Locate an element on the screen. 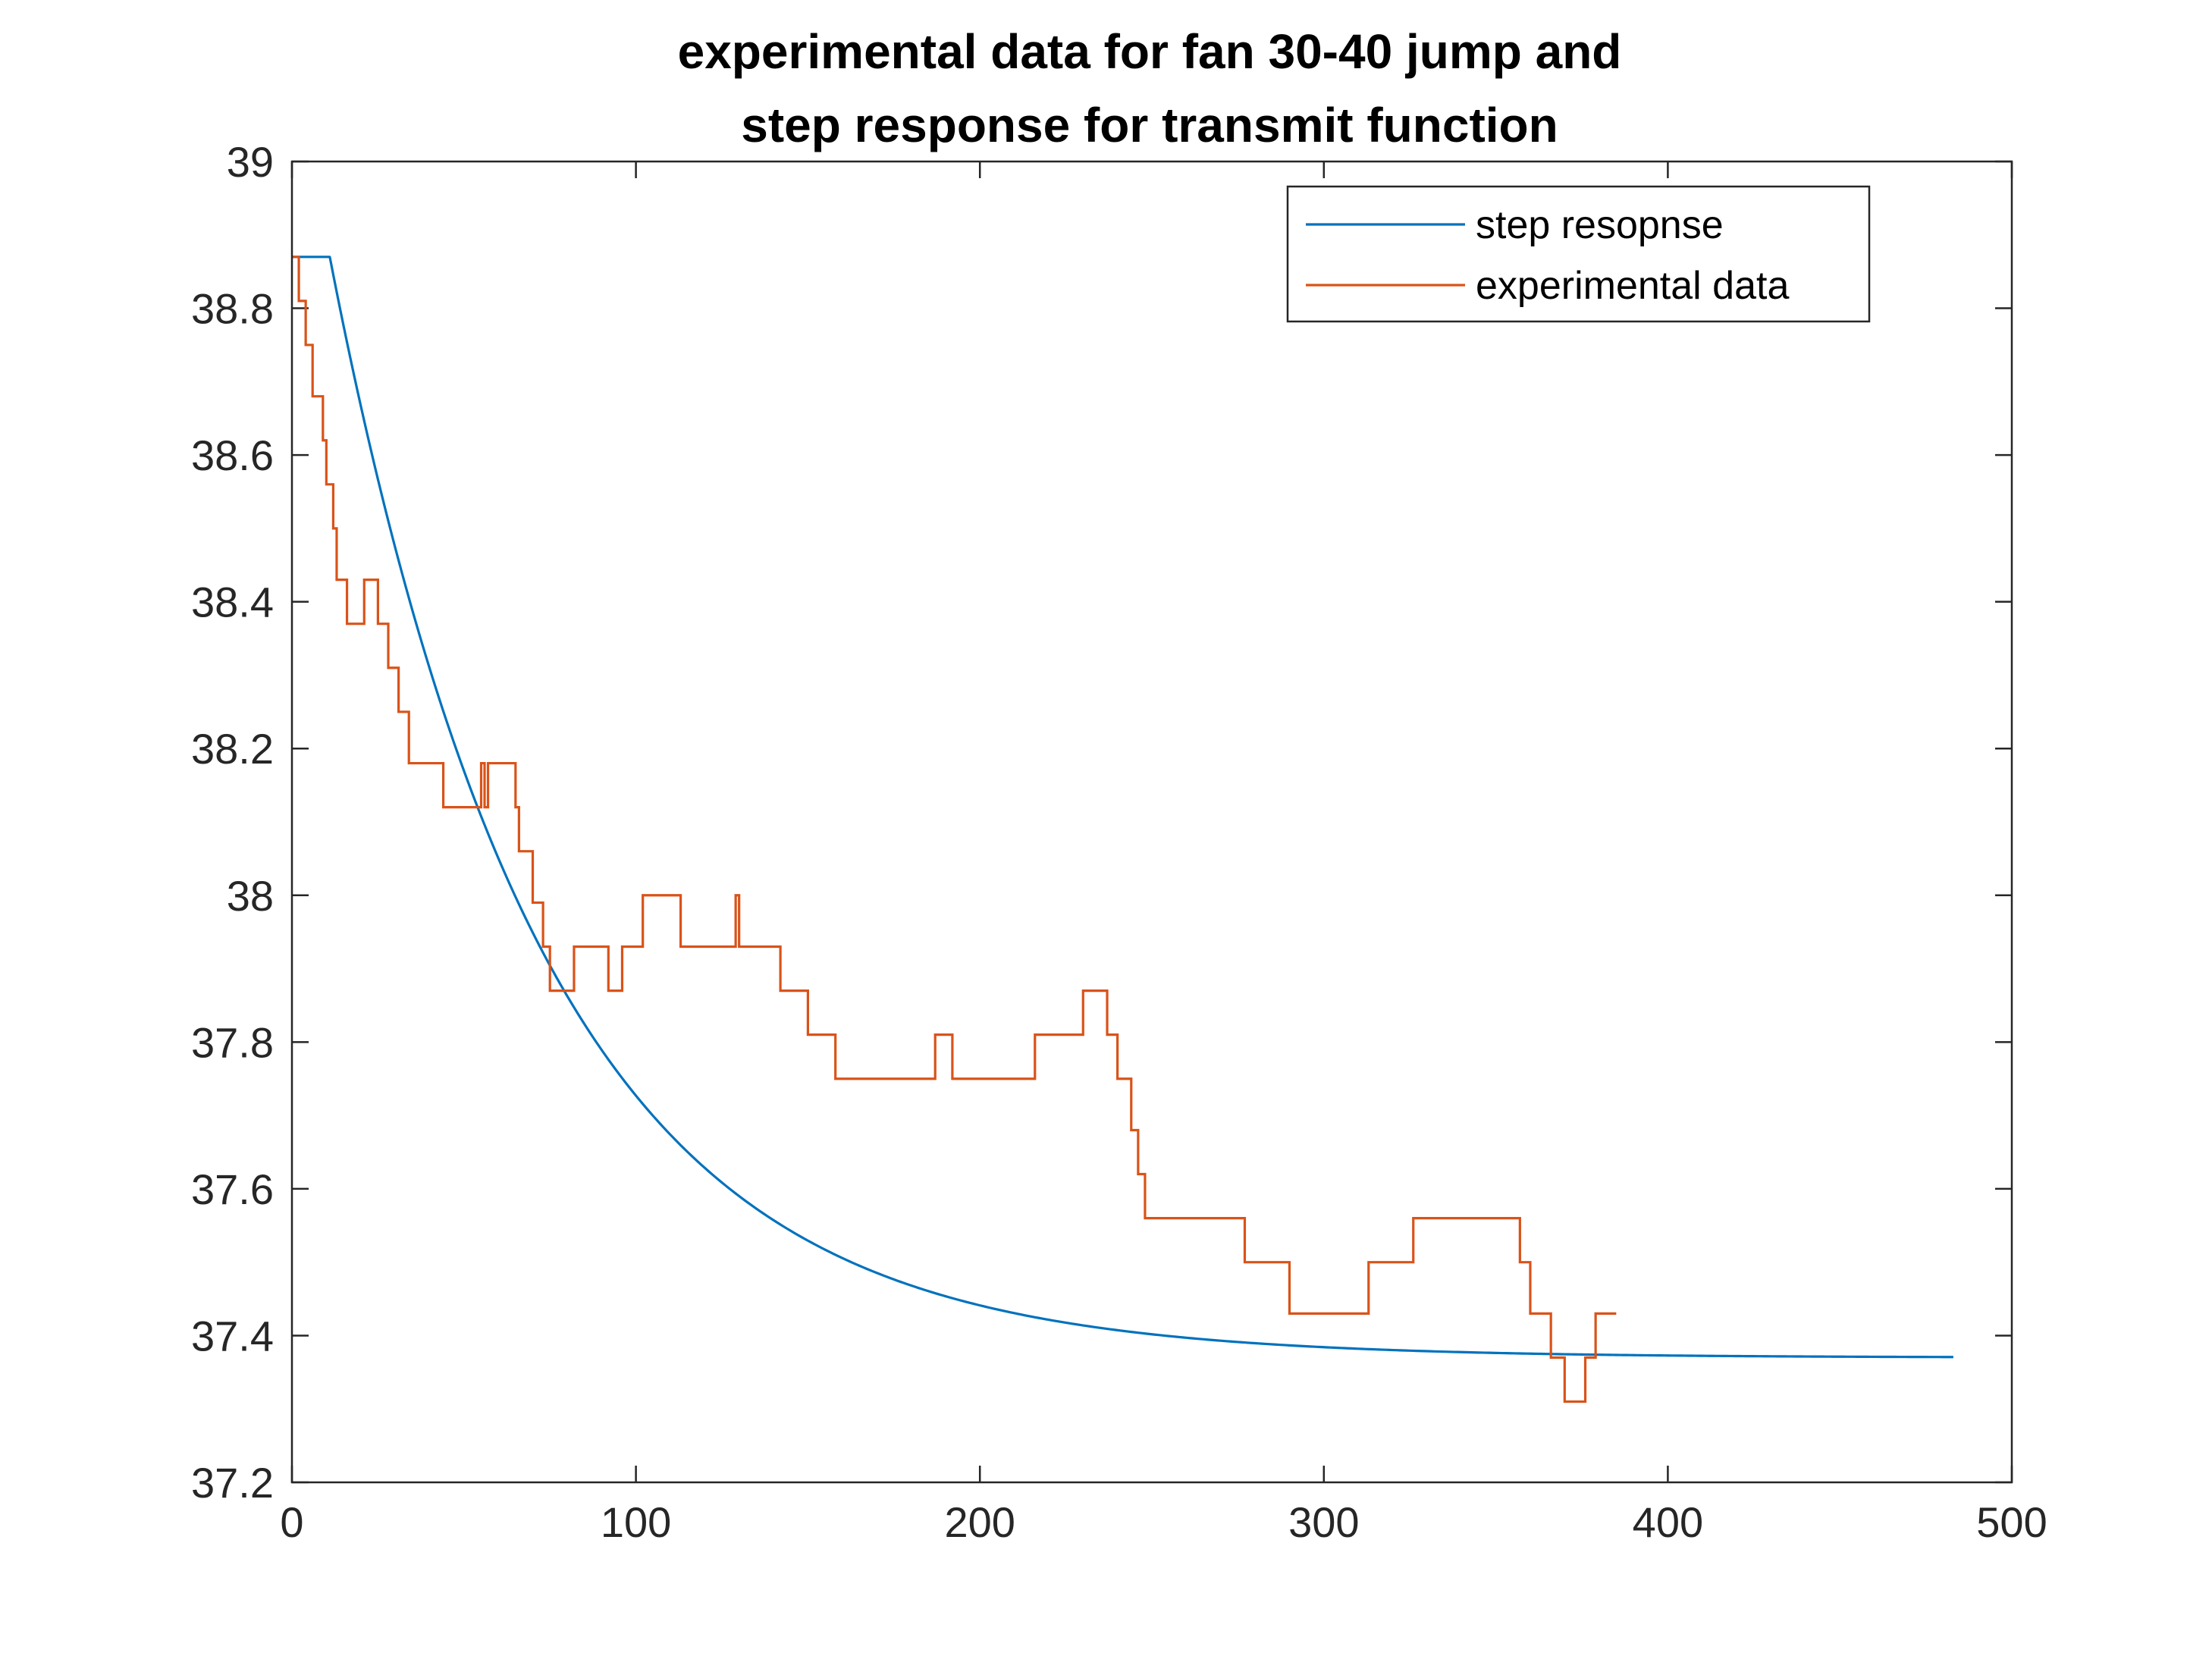 The width and height of the screenshot is (2212, 1659). x-tick-label: 500 is located at coordinates (2011, 1522).